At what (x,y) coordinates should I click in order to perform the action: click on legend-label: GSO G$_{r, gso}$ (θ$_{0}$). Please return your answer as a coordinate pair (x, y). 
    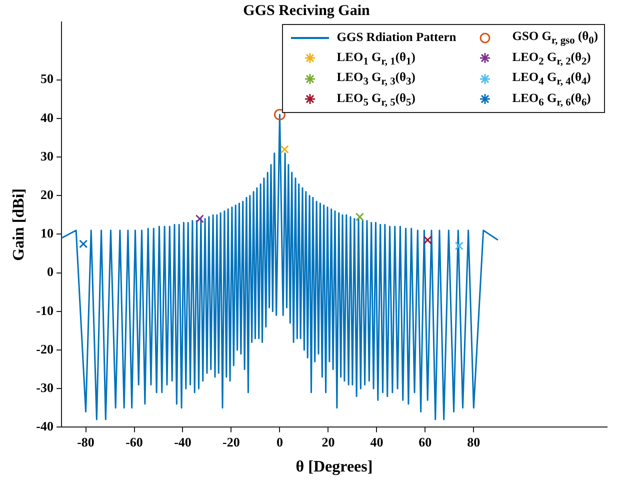
    Looking at the image, I should click on (555, 37).